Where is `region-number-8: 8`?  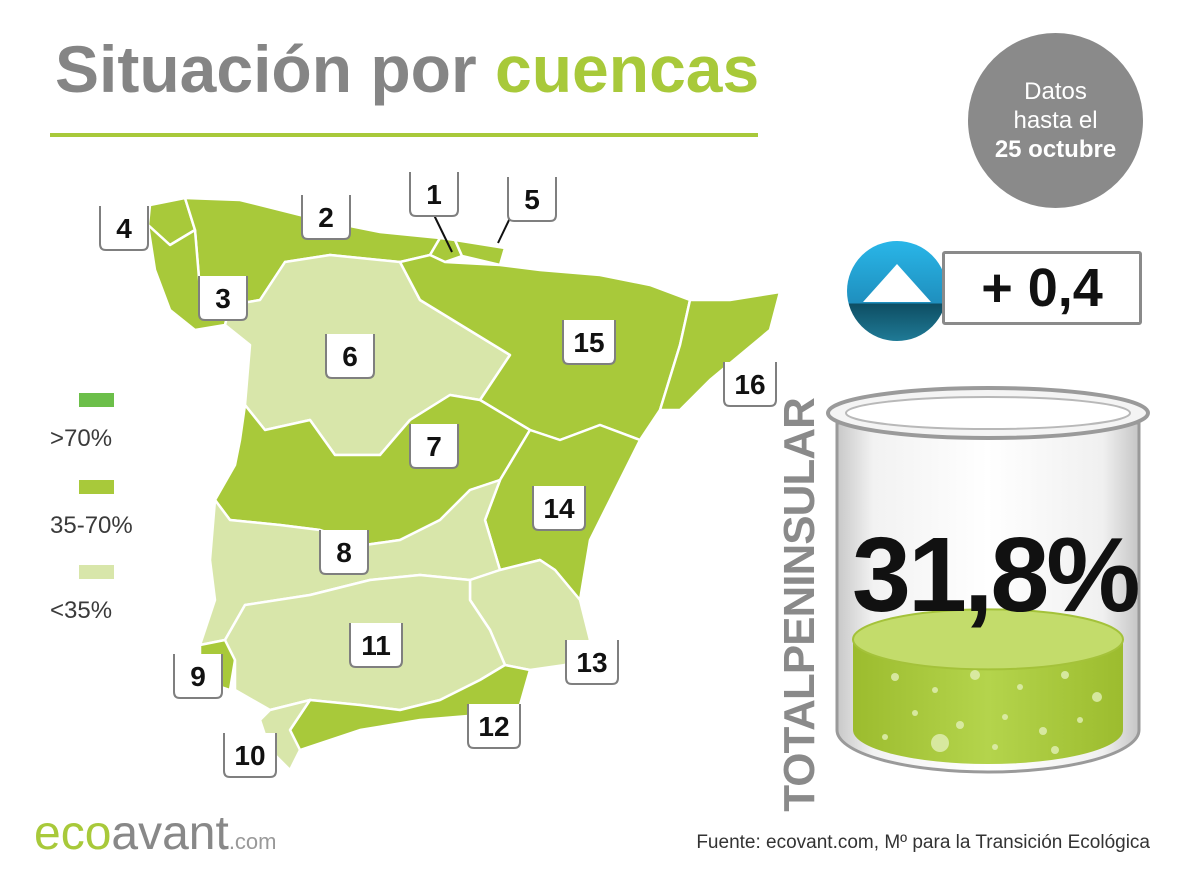
region-number-8: 8 is located at coordinates (344, 552).